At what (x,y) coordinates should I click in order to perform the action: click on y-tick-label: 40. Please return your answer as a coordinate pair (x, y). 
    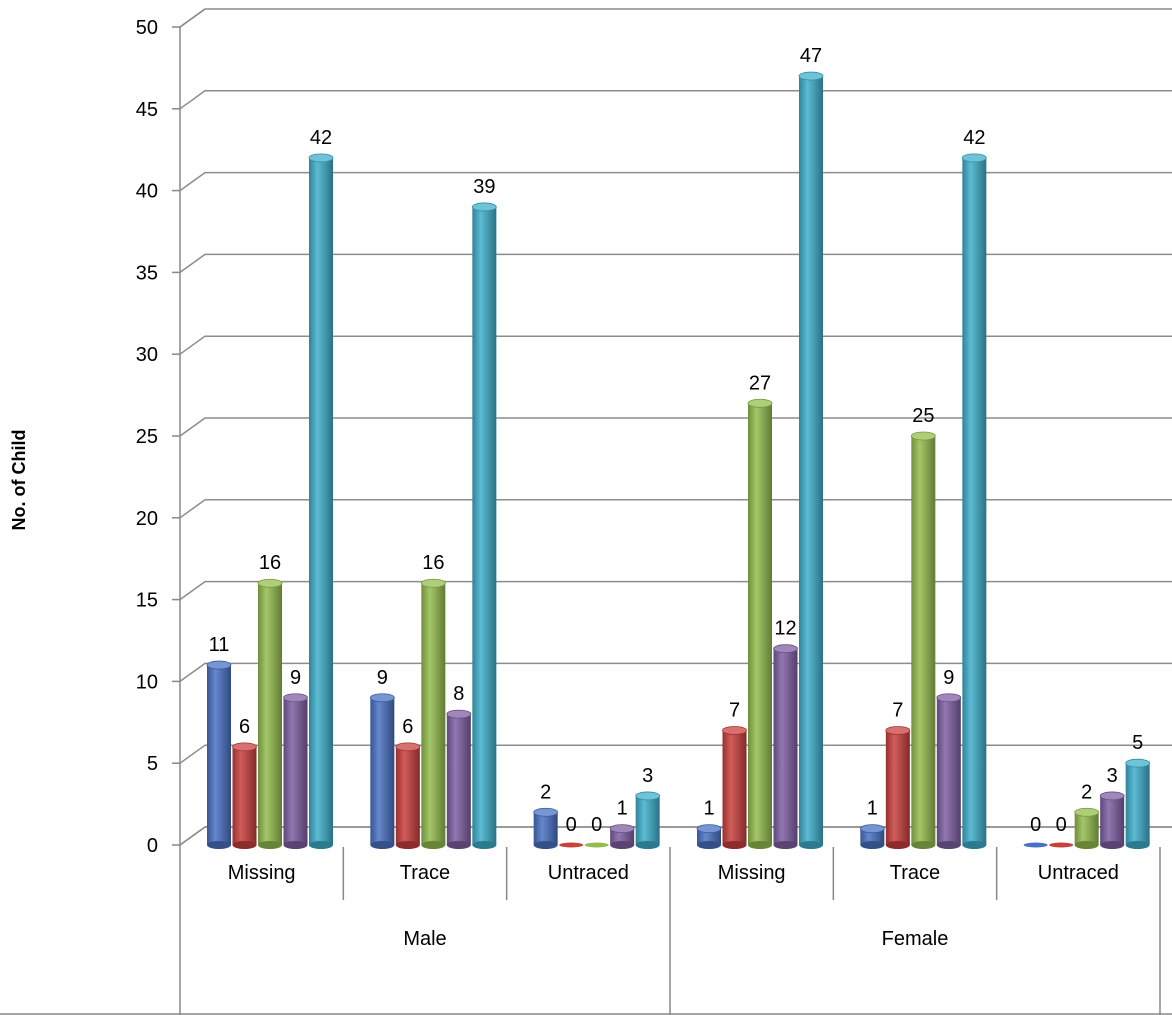
    Looking at the image, I should click on (147, 192).